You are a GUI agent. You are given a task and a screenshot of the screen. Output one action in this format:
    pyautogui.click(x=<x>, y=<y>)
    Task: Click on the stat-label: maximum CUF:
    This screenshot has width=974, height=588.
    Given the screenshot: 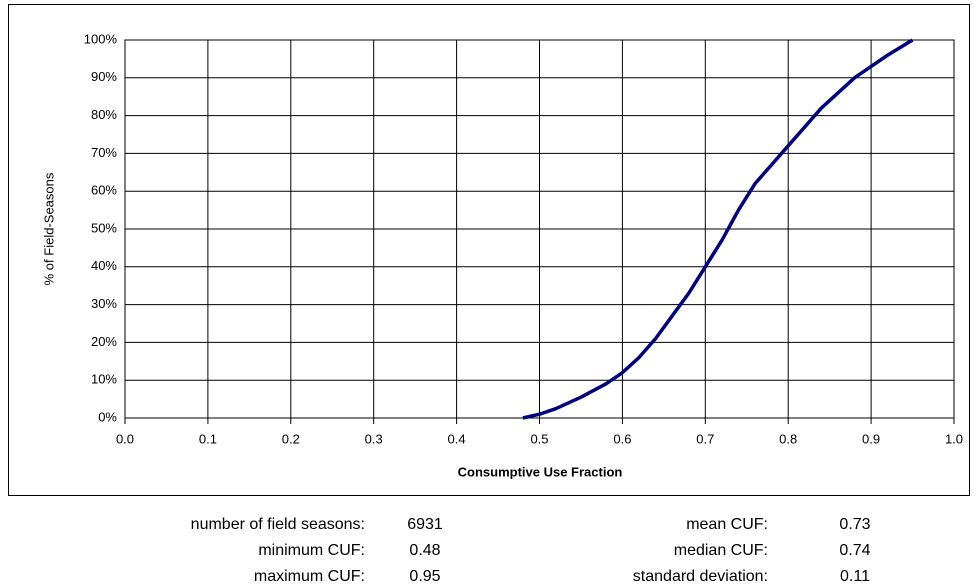 What is the action you would take?
    pyautogui.click(x=309, y=576)
    